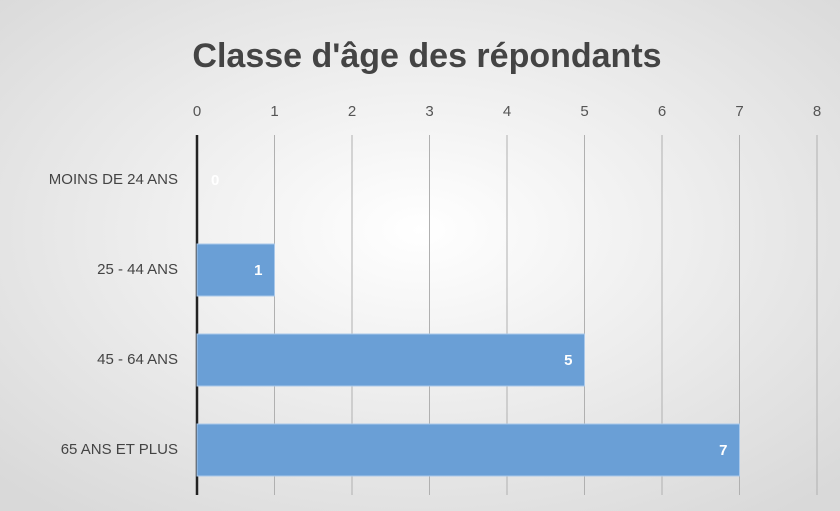 This screenshot has height=511, width=840. Describe the element at coordinates (137, 269) in the screenshot. I see `y-tick-label: 25 - 44 ANS` at that location.